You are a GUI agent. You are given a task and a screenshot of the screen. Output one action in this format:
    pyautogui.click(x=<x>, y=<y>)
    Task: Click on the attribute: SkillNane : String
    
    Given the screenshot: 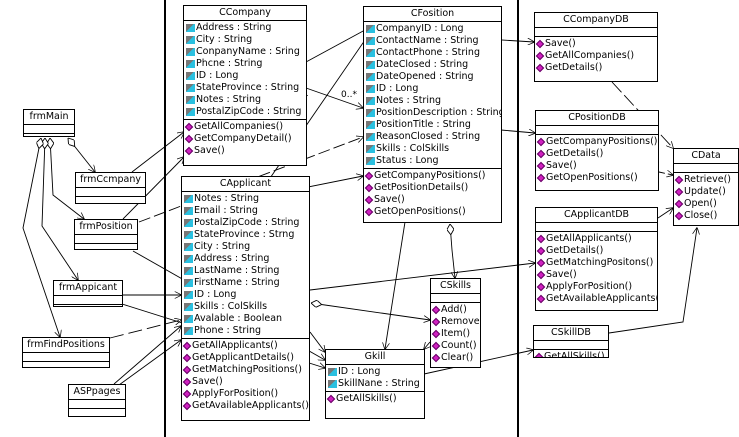 What is the action you would take?
    pyautogui.click(x=376, y=384)
    